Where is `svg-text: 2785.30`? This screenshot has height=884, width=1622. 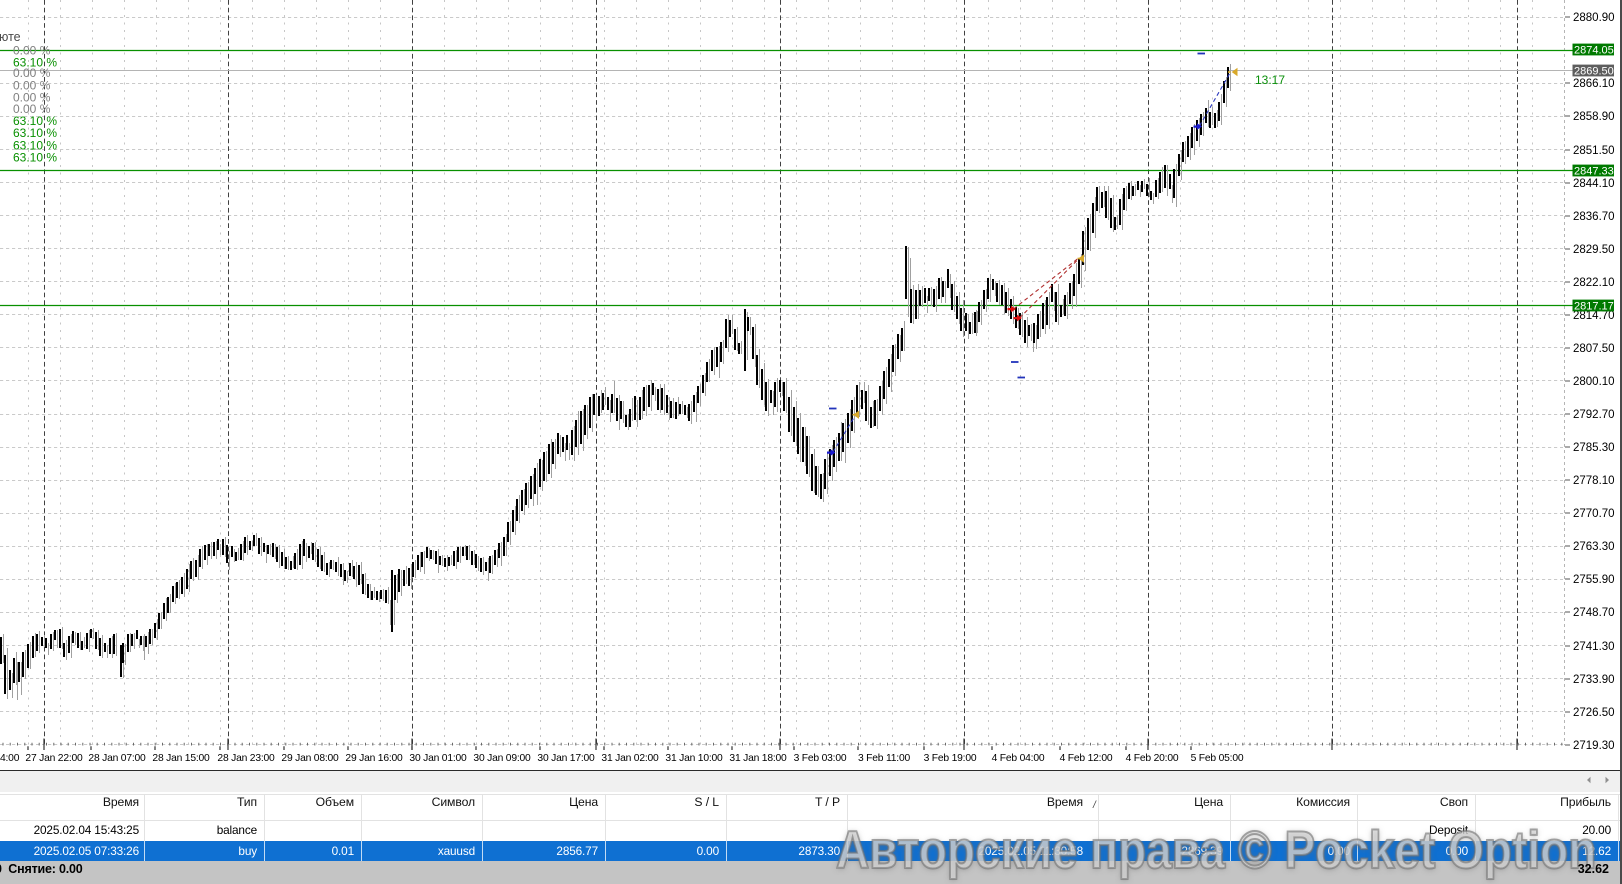 svg-text: 2785.30 is located at coordinates (1594, 448).